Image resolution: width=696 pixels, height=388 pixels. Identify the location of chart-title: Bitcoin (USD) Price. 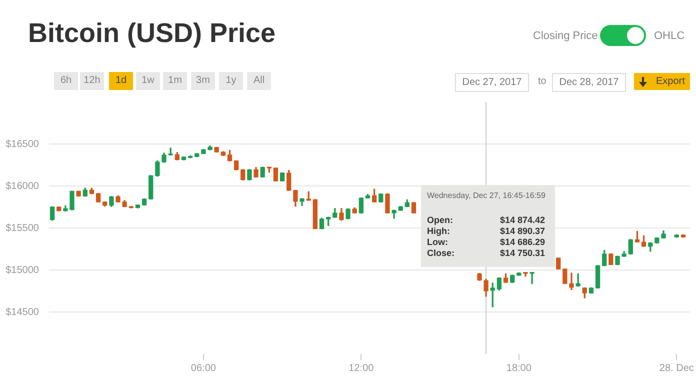
(152, 33).